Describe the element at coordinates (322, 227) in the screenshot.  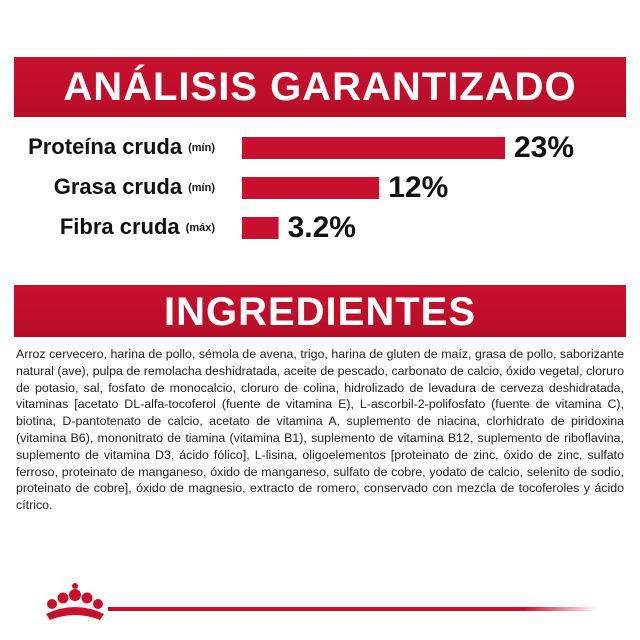
I see `value-label: 3.2%` at that location.